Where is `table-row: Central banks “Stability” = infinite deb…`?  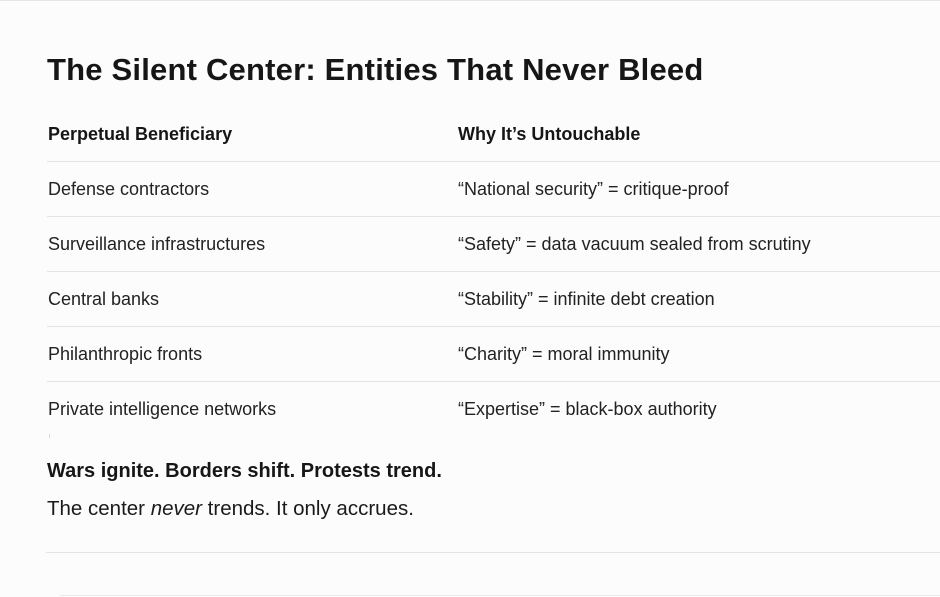
table-row: Central banks “Stability” = infinite deb… is located at coordinates (493, 299).